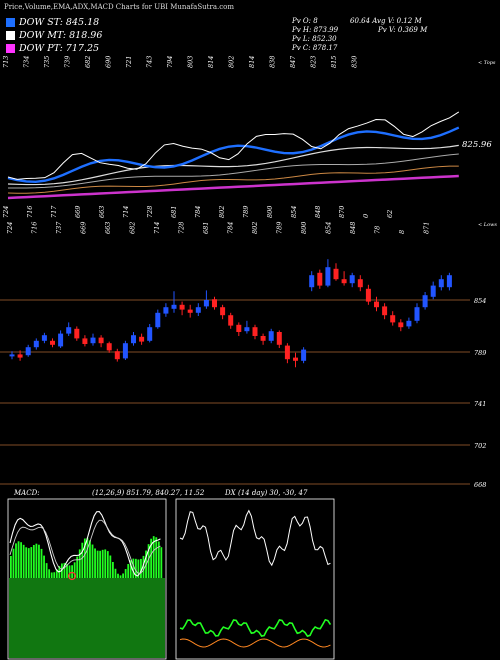 This screenshot has height=660, width=500. I want to click on candle-top-label: 724, so click(10, 228).